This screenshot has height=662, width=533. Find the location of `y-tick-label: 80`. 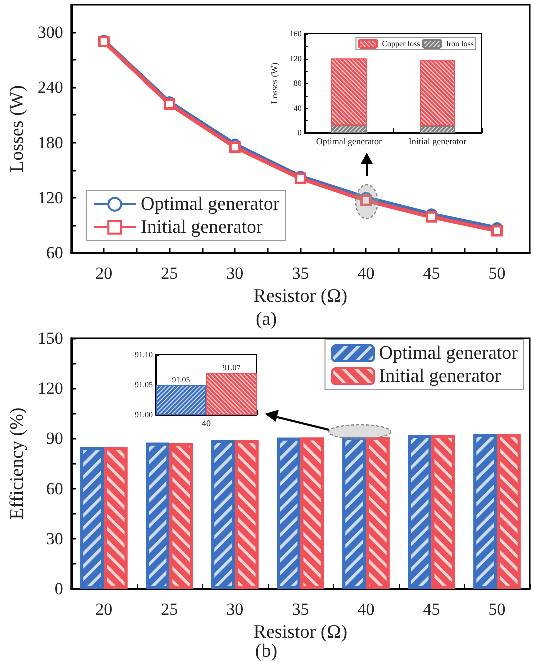

y-tick-label: 80 is located at coordinates (298, 83).